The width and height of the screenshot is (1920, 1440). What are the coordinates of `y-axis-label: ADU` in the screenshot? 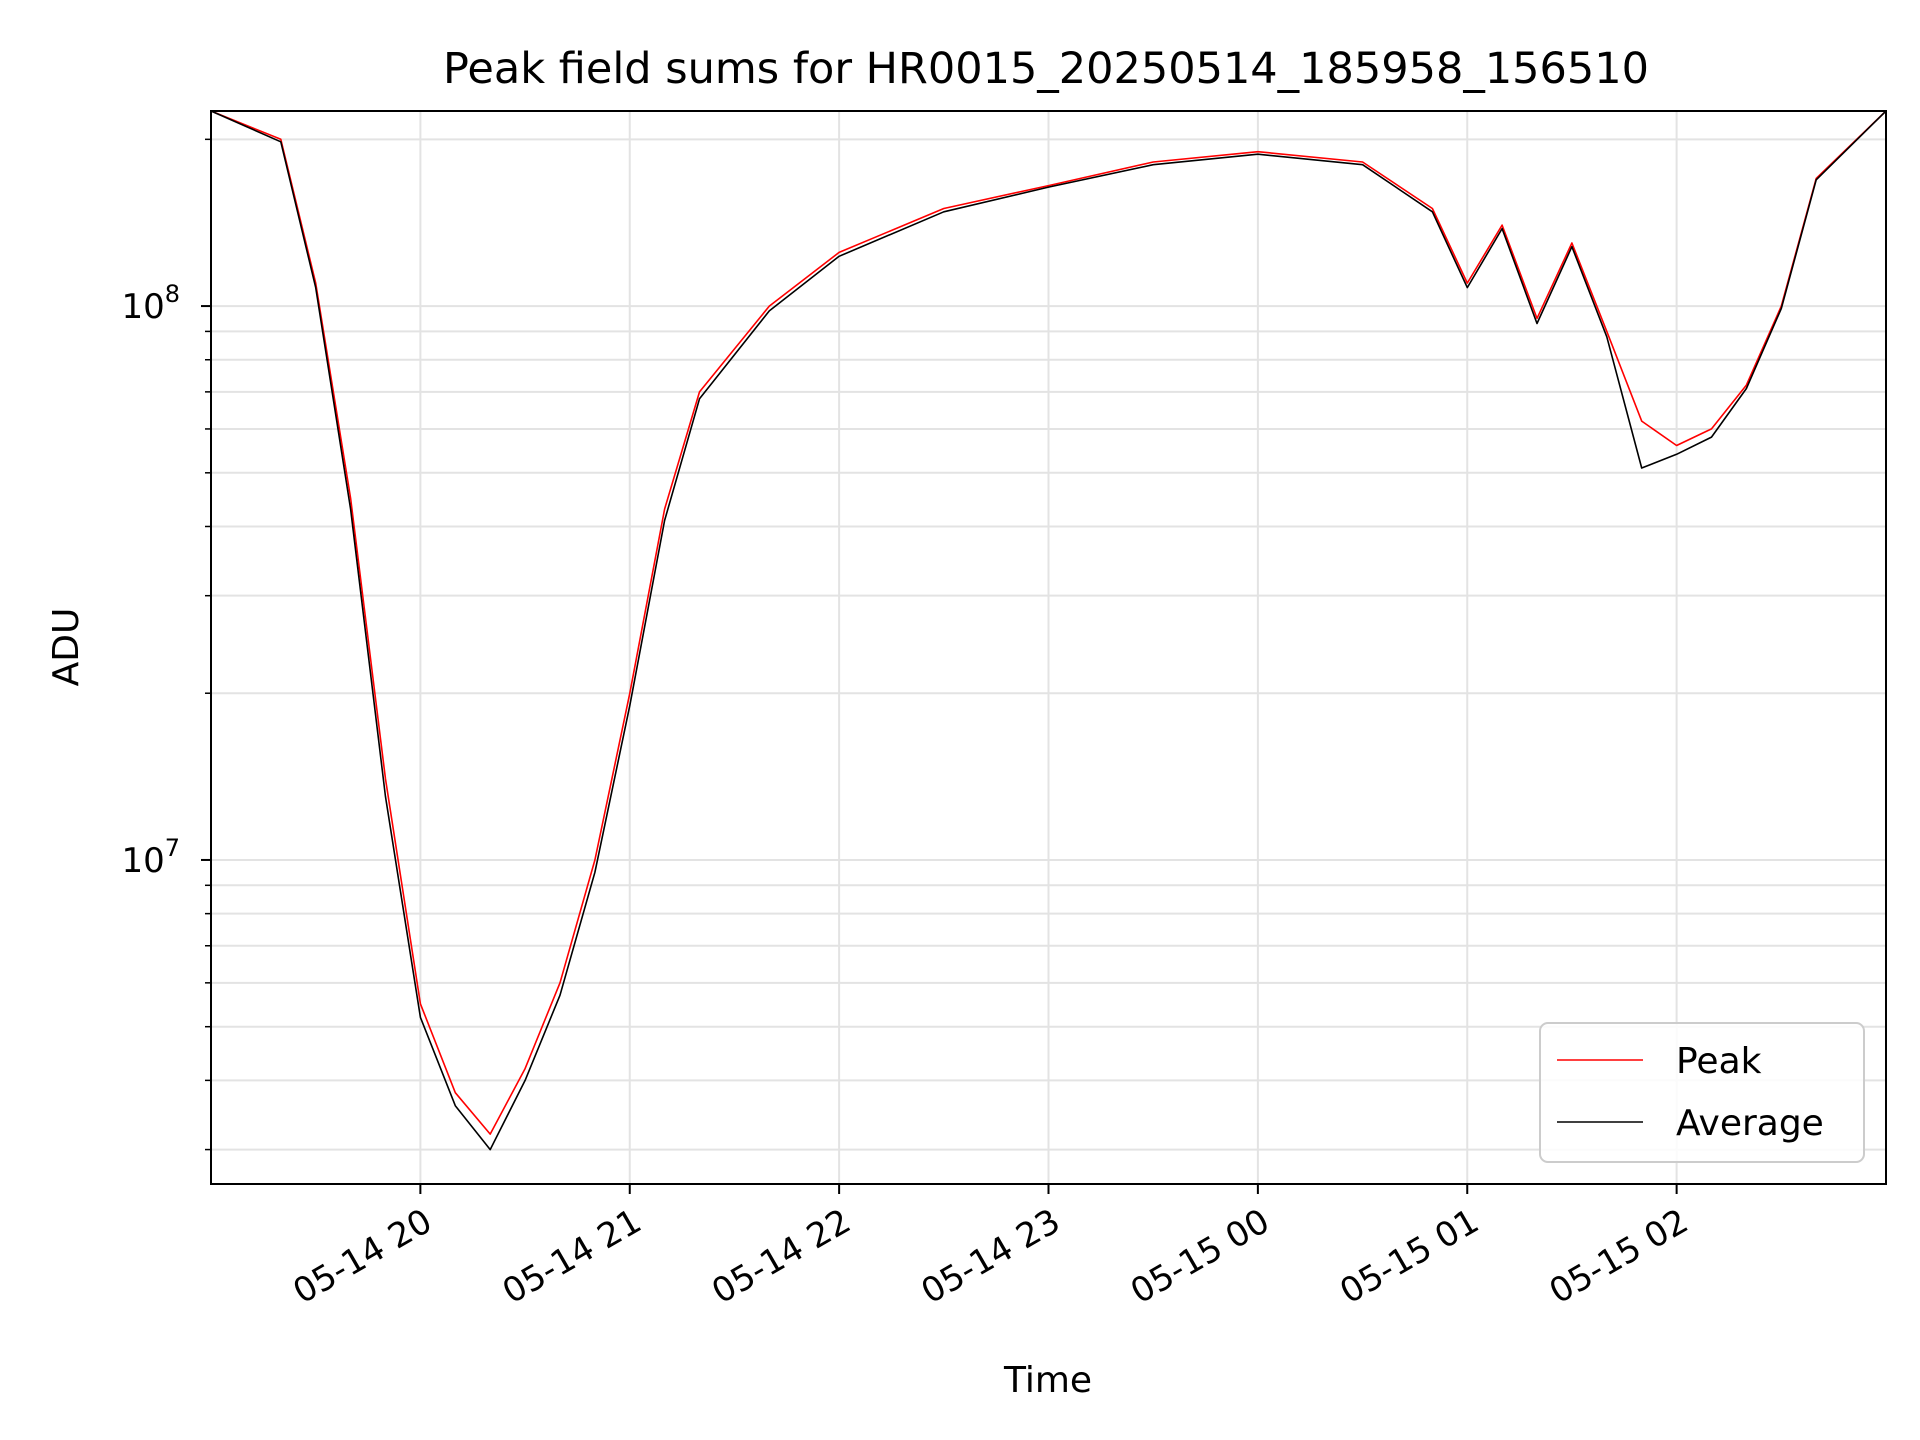 It's located at (66, 647).